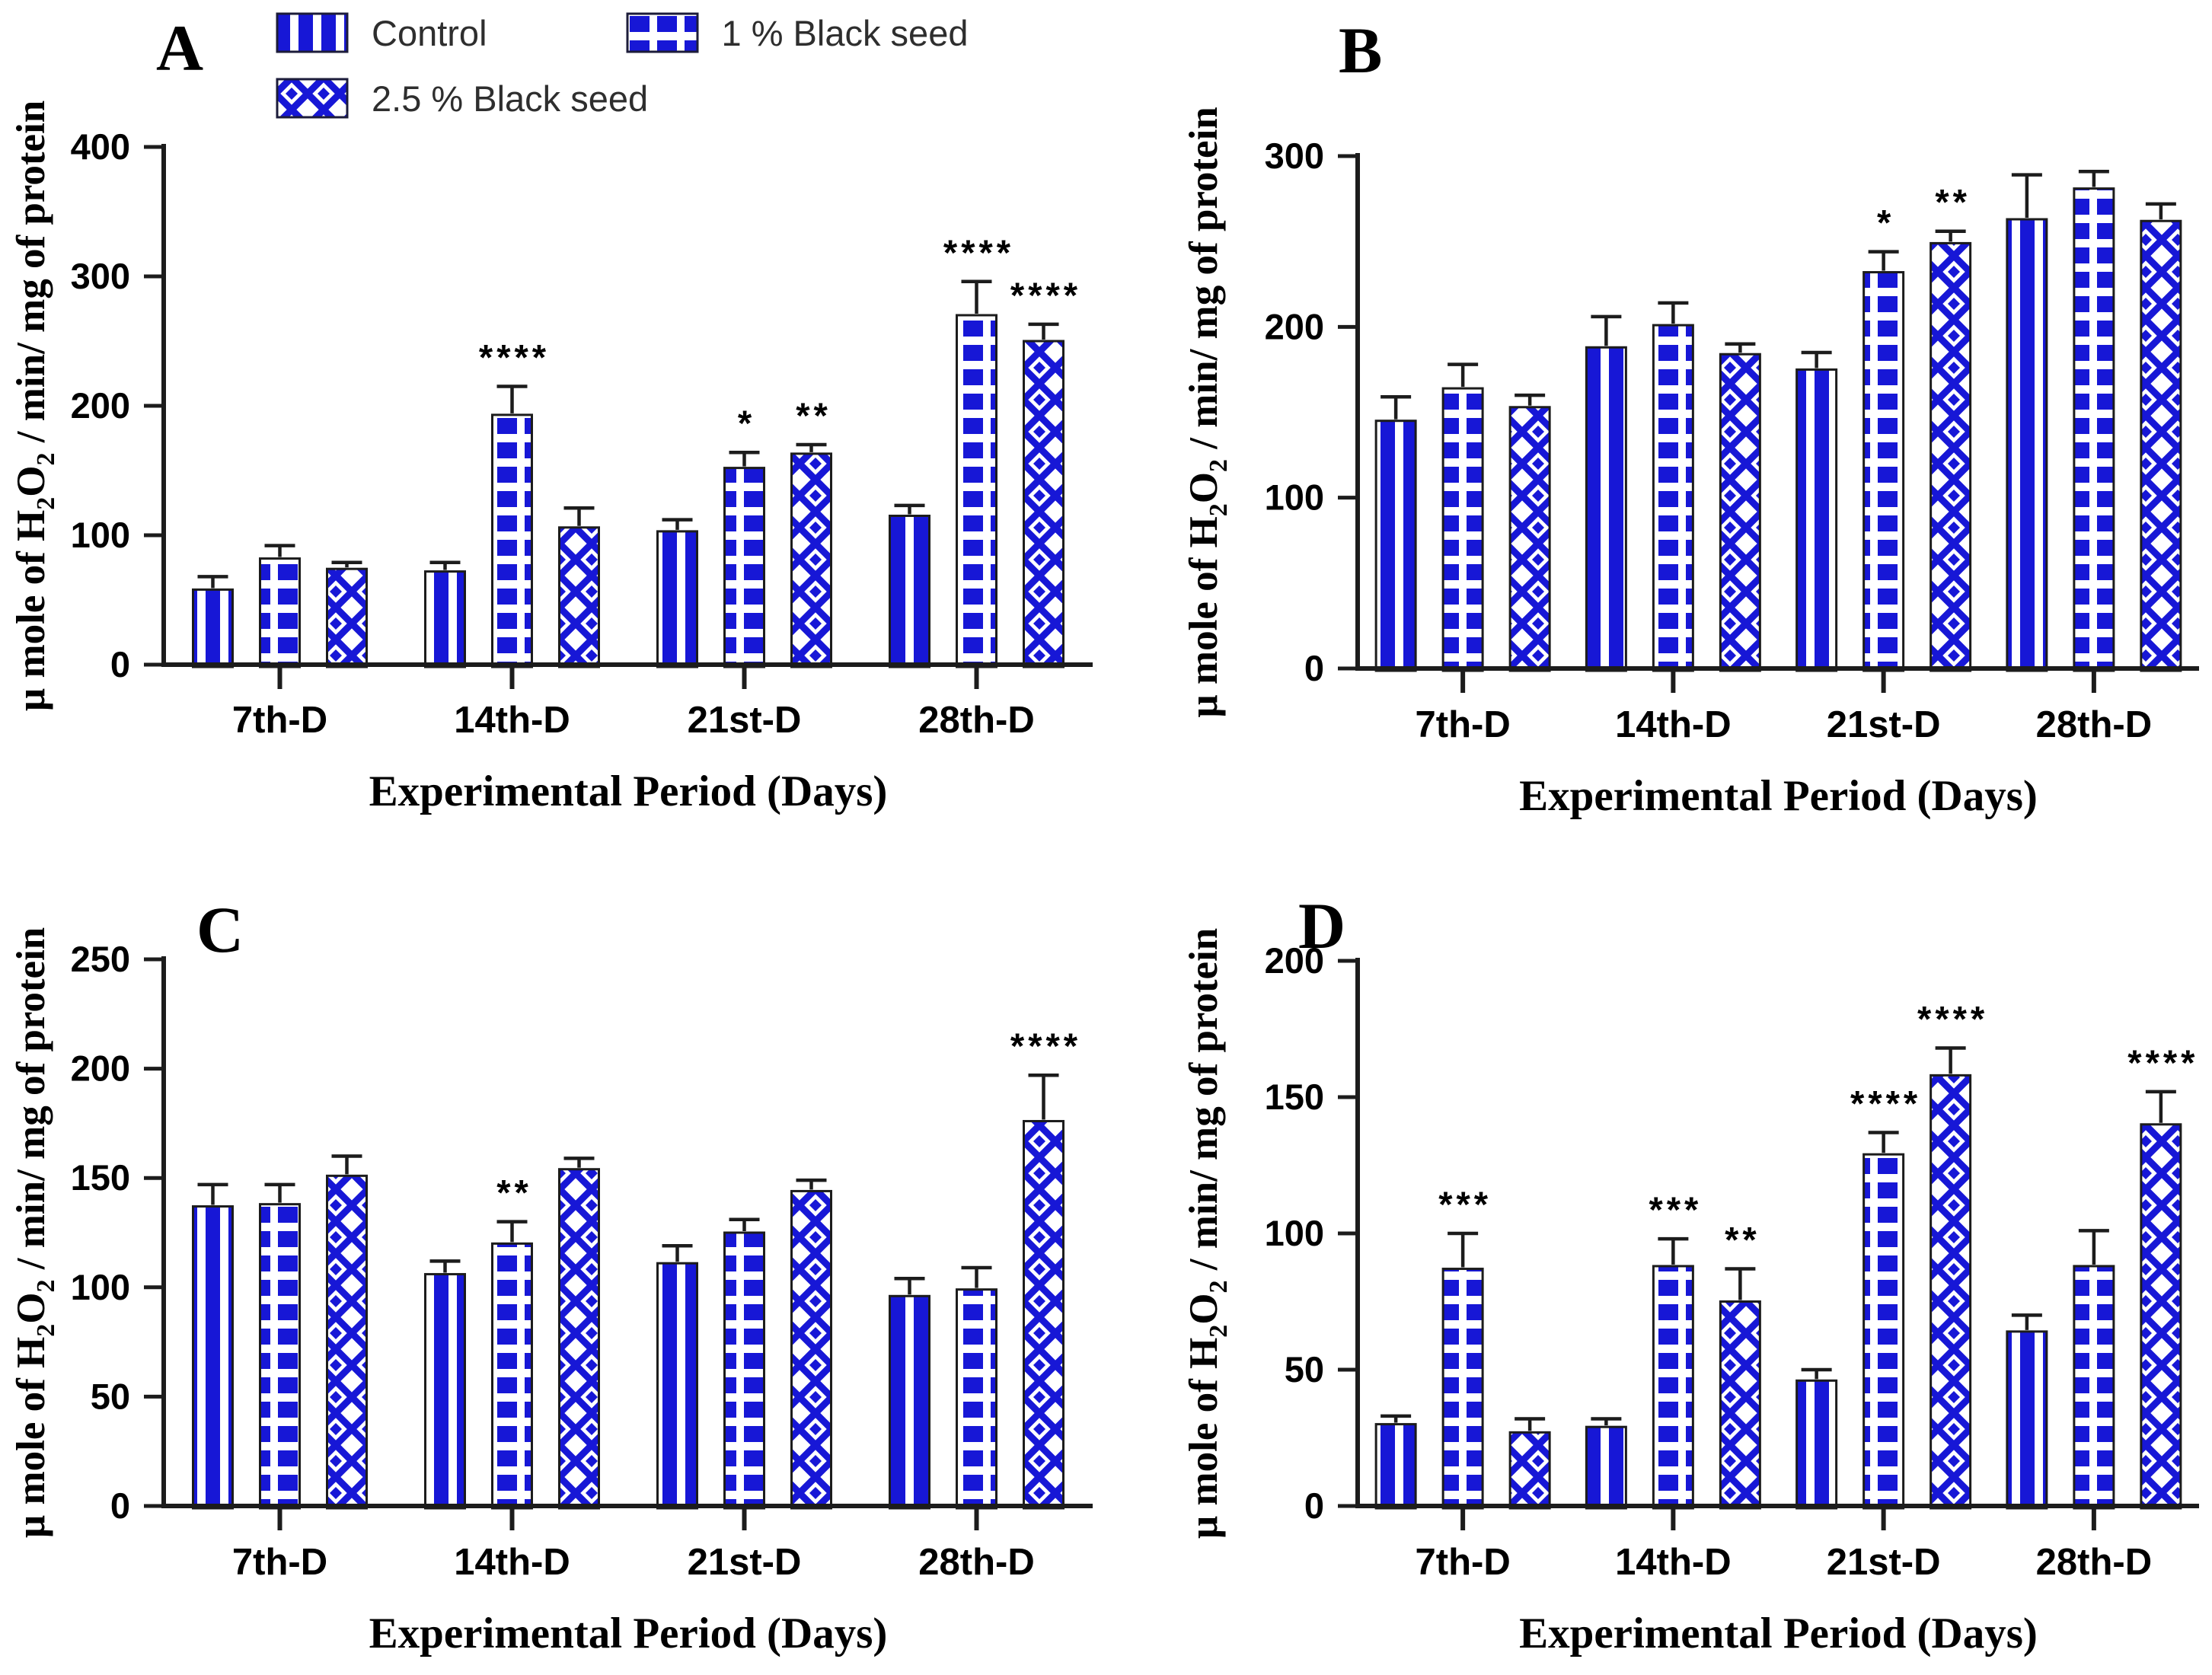 This screenshot has width=2212, height=1675. Describe the element at coordinates (100, 146) in the screenshot. I see `y-tick-label: 400` at that location.